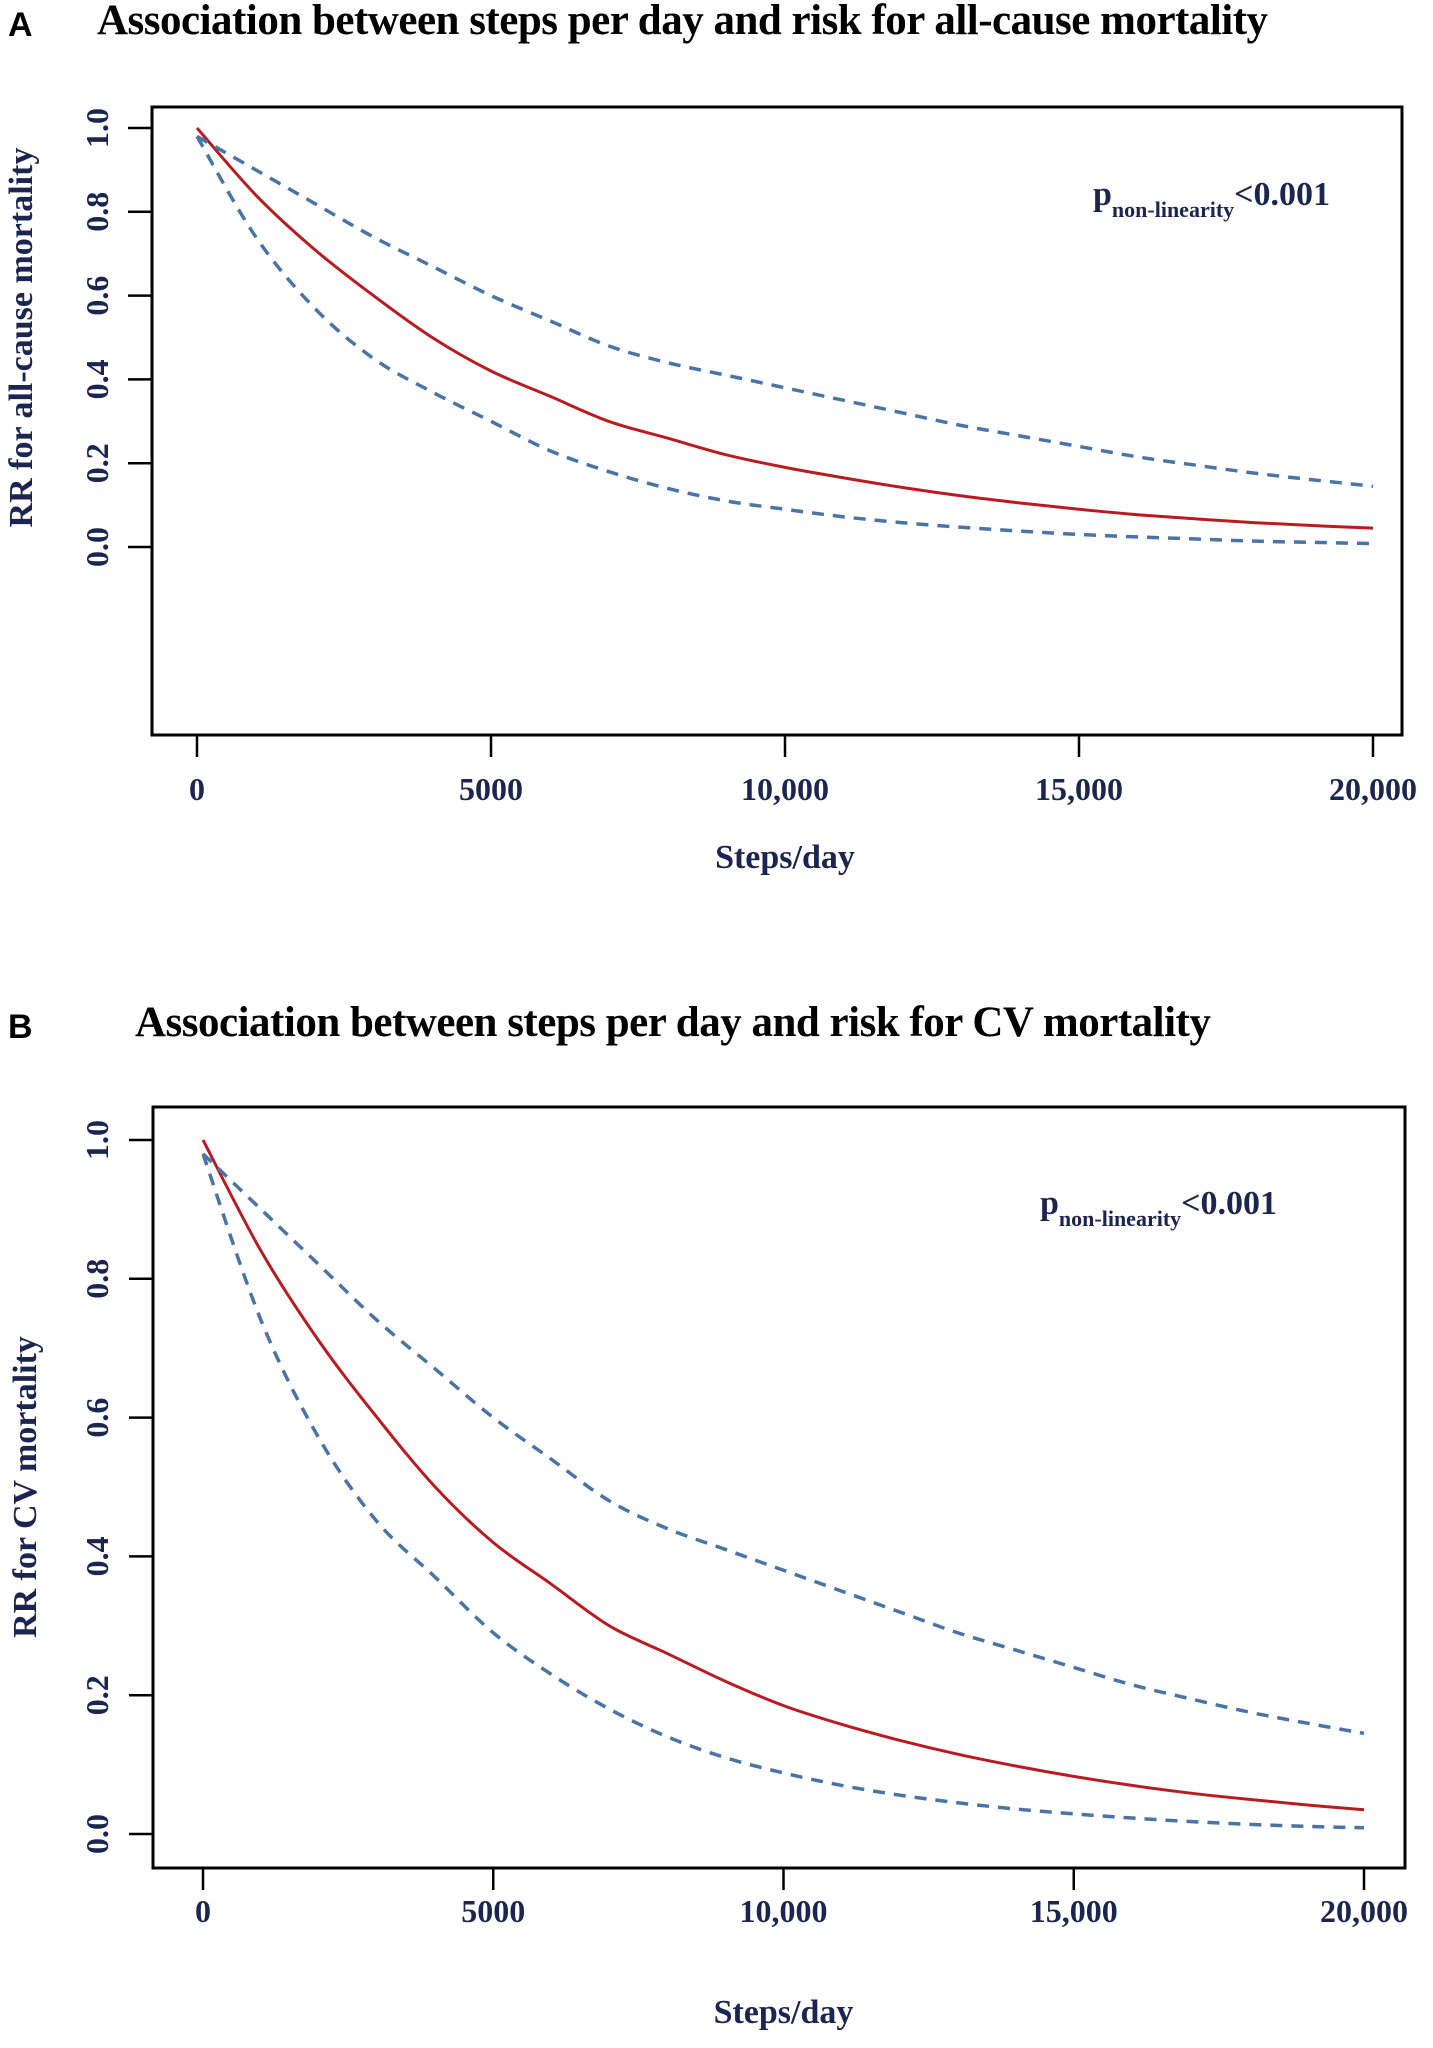 This screenshot has height=2048, width=1433. I want to click on y-axis-label: RR for all-cause mortality, so click(21, 338).